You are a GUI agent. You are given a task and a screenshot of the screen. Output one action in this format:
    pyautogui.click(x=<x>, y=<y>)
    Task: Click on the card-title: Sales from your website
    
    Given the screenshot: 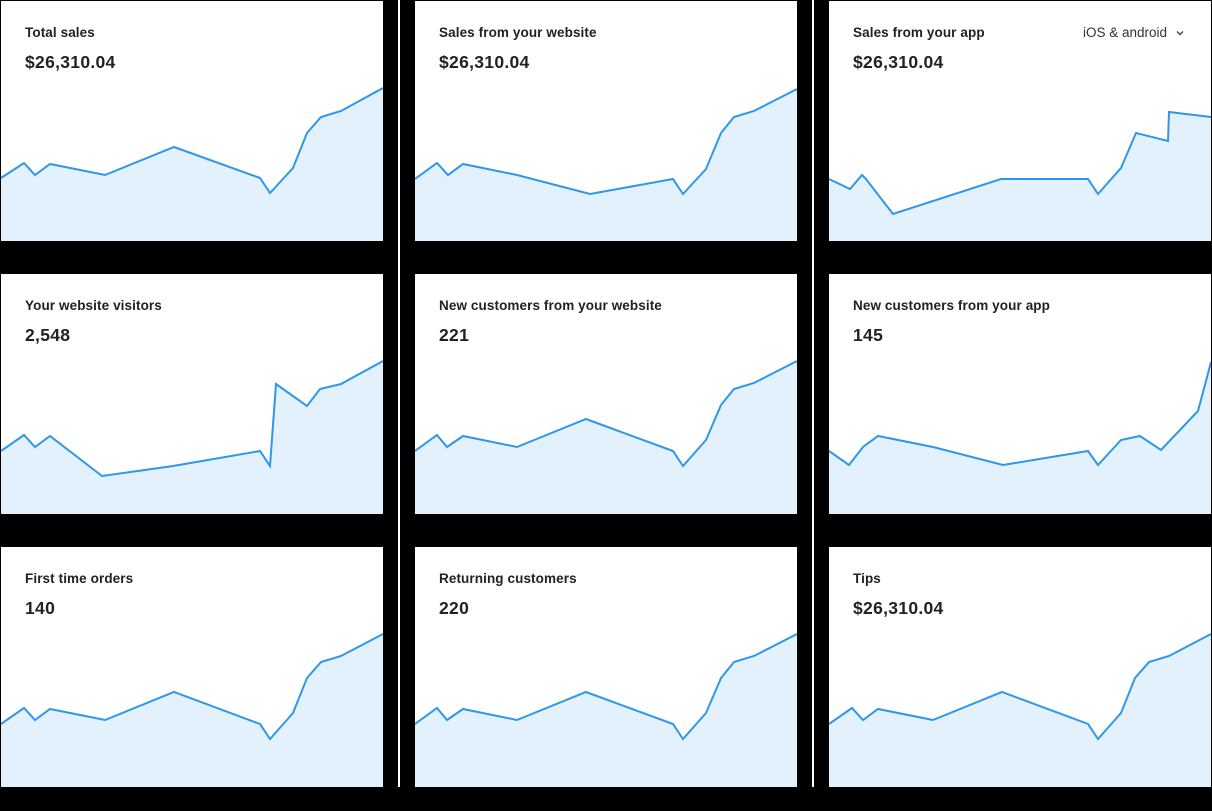 What is the action you would take?
    pyautogui.click(x=518, y=32)
    